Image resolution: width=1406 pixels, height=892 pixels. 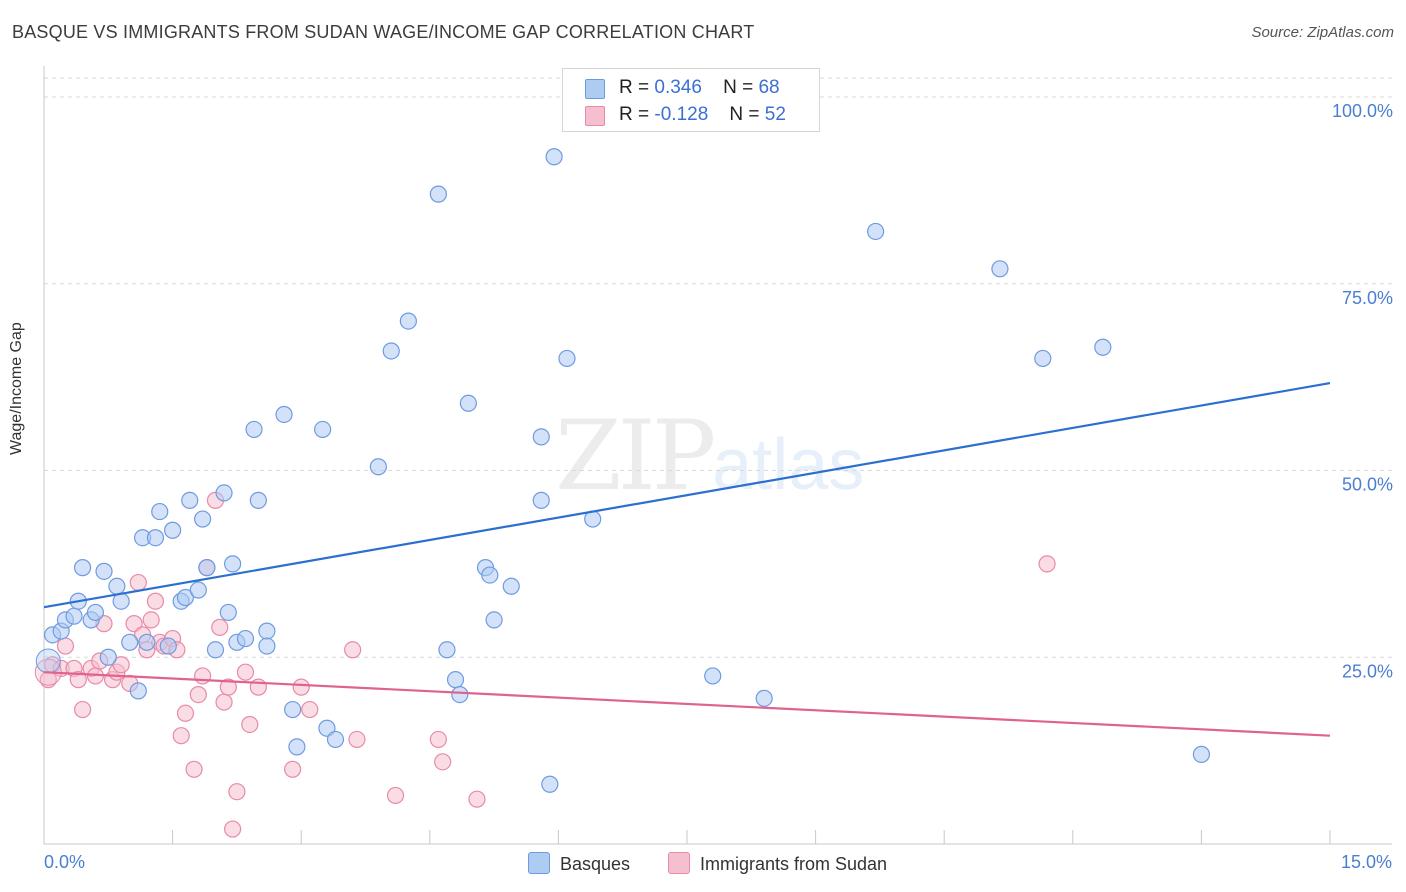 What do you see at coordinates (681, 114) in the screenshot?
I see `r-value-sudan: -0.128` at bounding box center [681, 114].